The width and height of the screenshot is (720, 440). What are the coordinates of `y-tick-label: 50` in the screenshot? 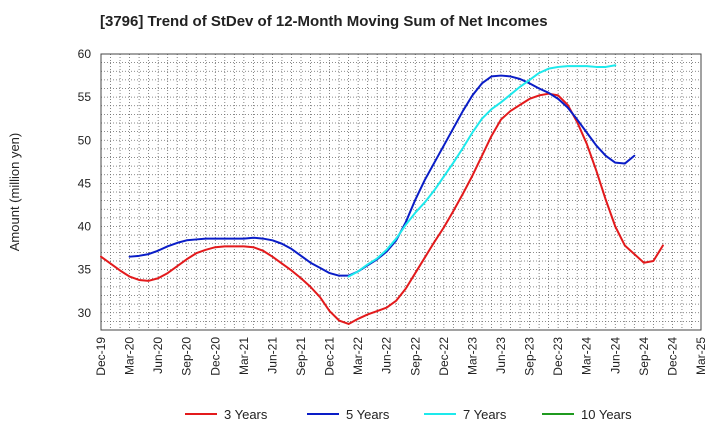 It's located at (85, 140).